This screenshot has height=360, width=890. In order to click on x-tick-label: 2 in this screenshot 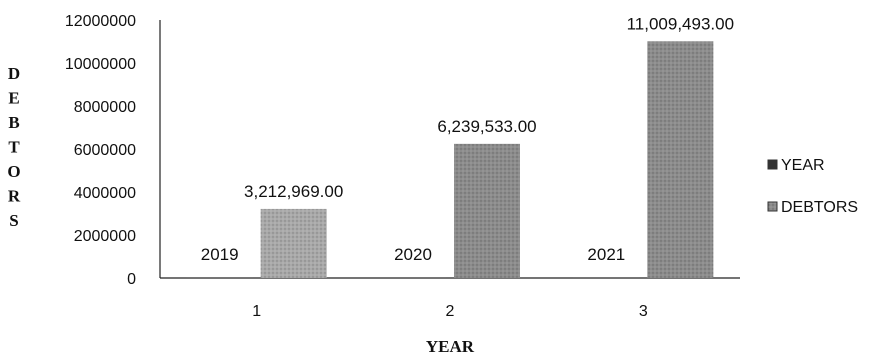, I will do `click(450, 311)`.